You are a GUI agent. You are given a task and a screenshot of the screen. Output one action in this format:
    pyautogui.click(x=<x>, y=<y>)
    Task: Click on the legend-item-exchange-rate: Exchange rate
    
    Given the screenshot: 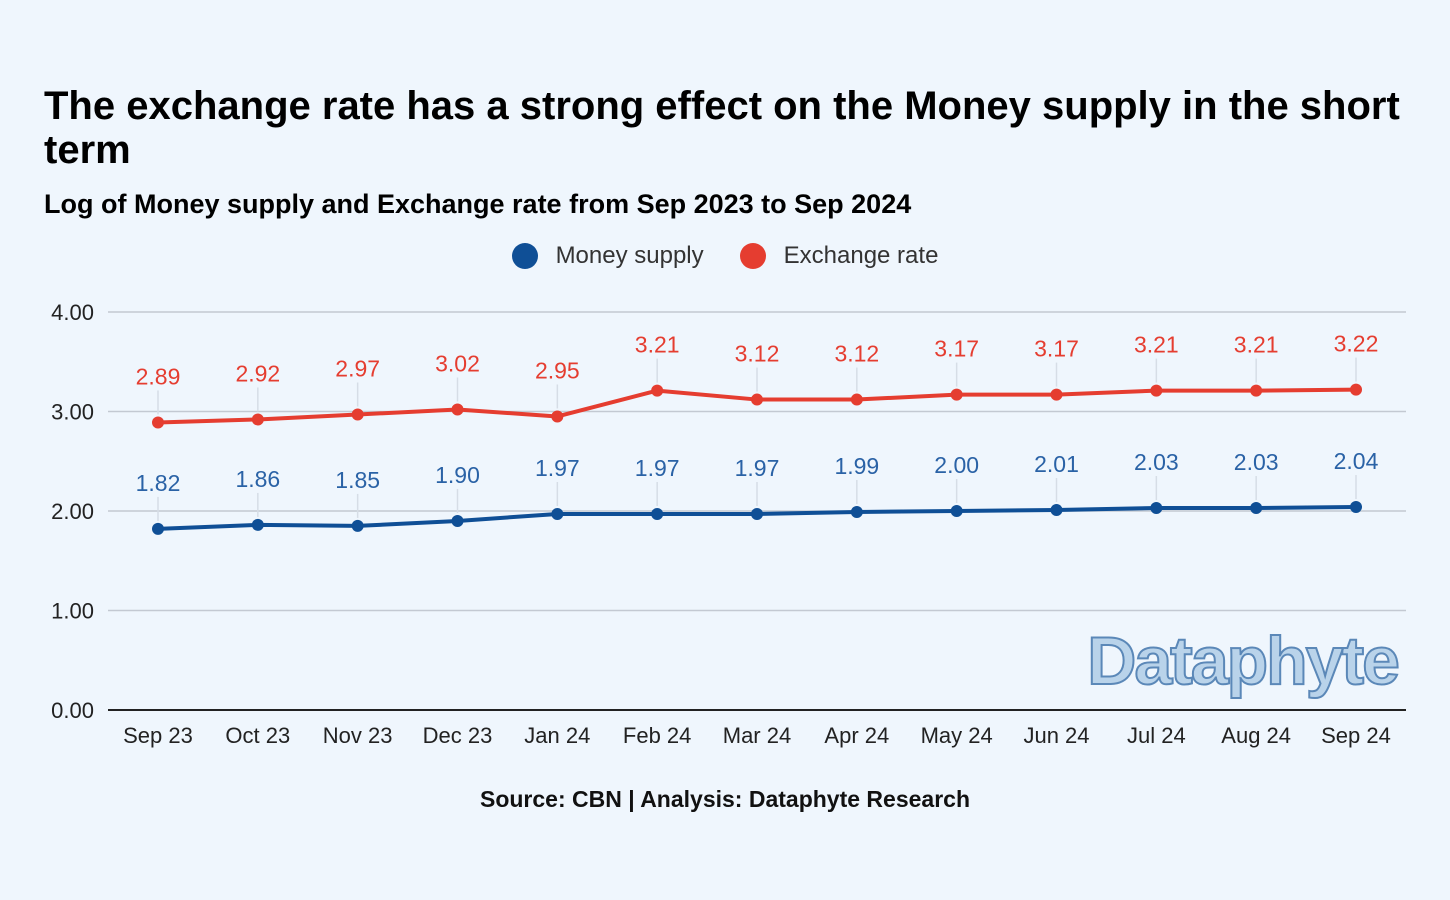 What is the action you would take?
    pyautogui.click(x=839, y=256)
    